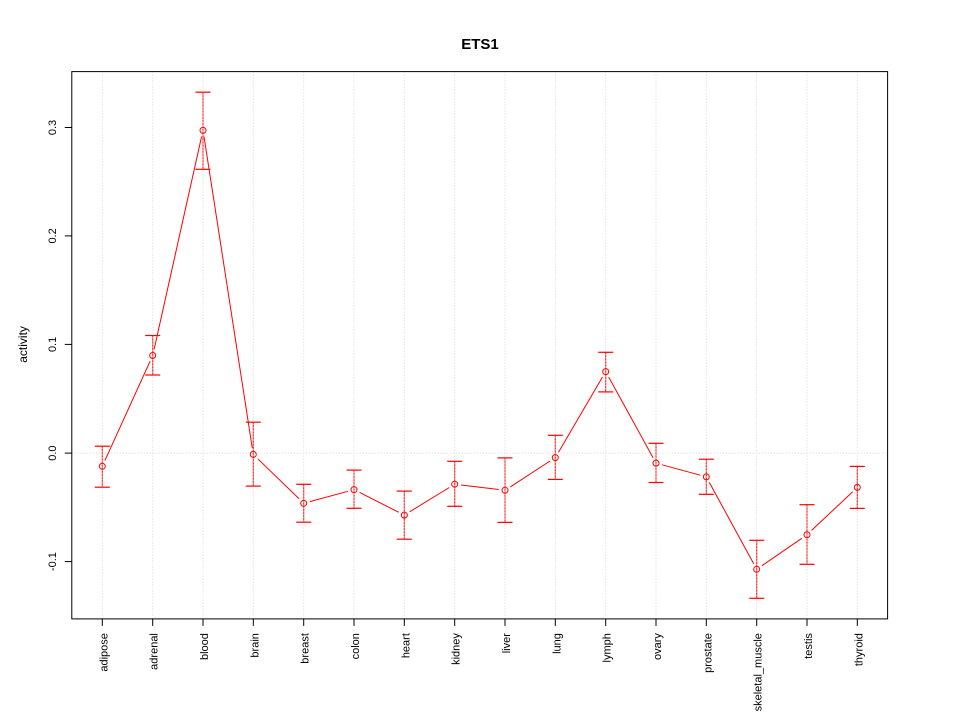 This screenshot has height=725, width=960. Describe the element at coordinates (608, 647) in the screenshot. I see `svg-text: lymph` at that location.